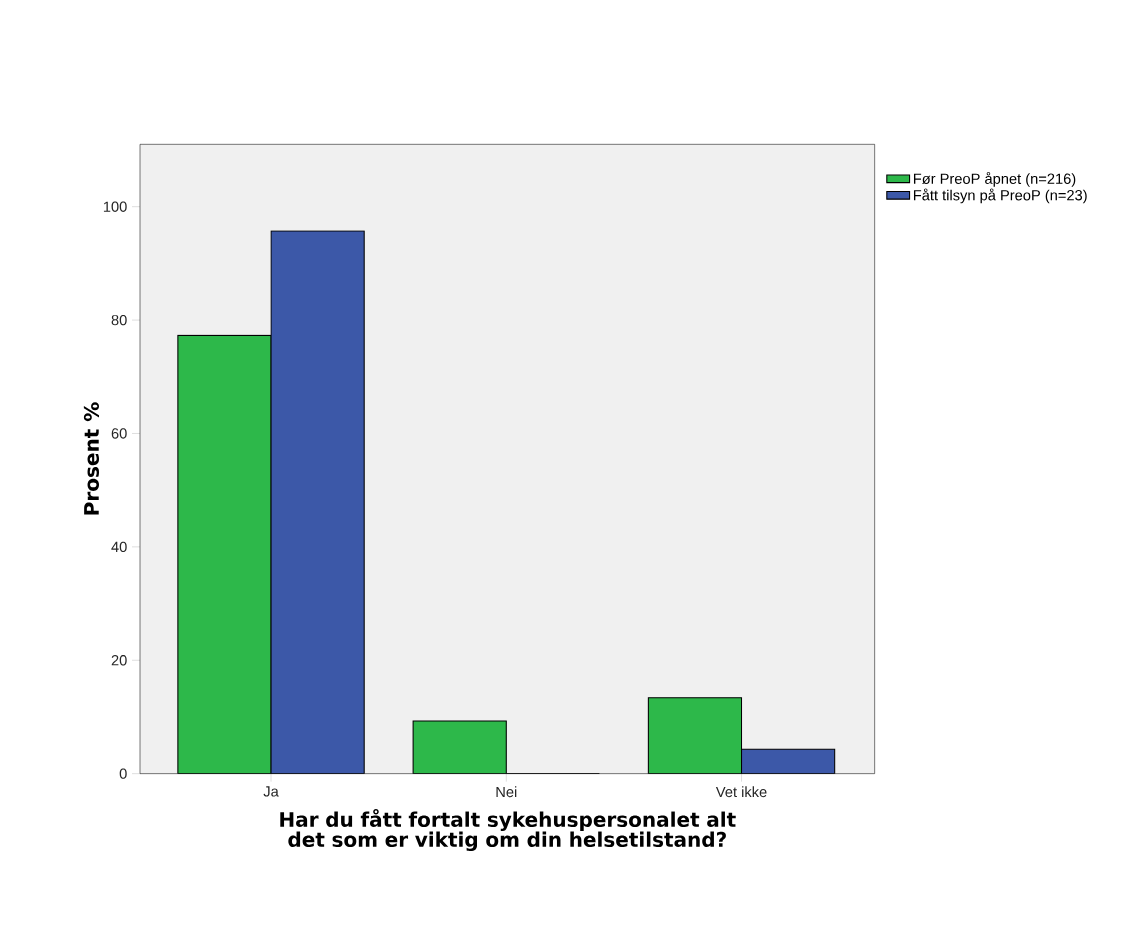 This screenshot has height=939, width=1143. I want to click on y-tick-label: 80, so click(119, 320).